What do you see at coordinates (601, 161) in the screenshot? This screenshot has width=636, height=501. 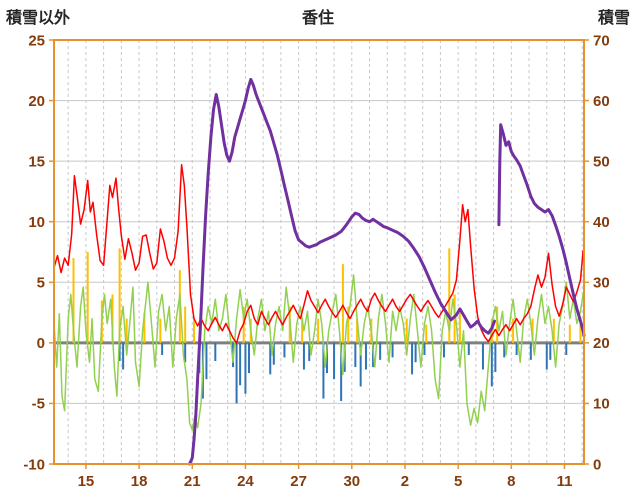 I see `right-tick-label: 50` at bounding box center [601, 161].